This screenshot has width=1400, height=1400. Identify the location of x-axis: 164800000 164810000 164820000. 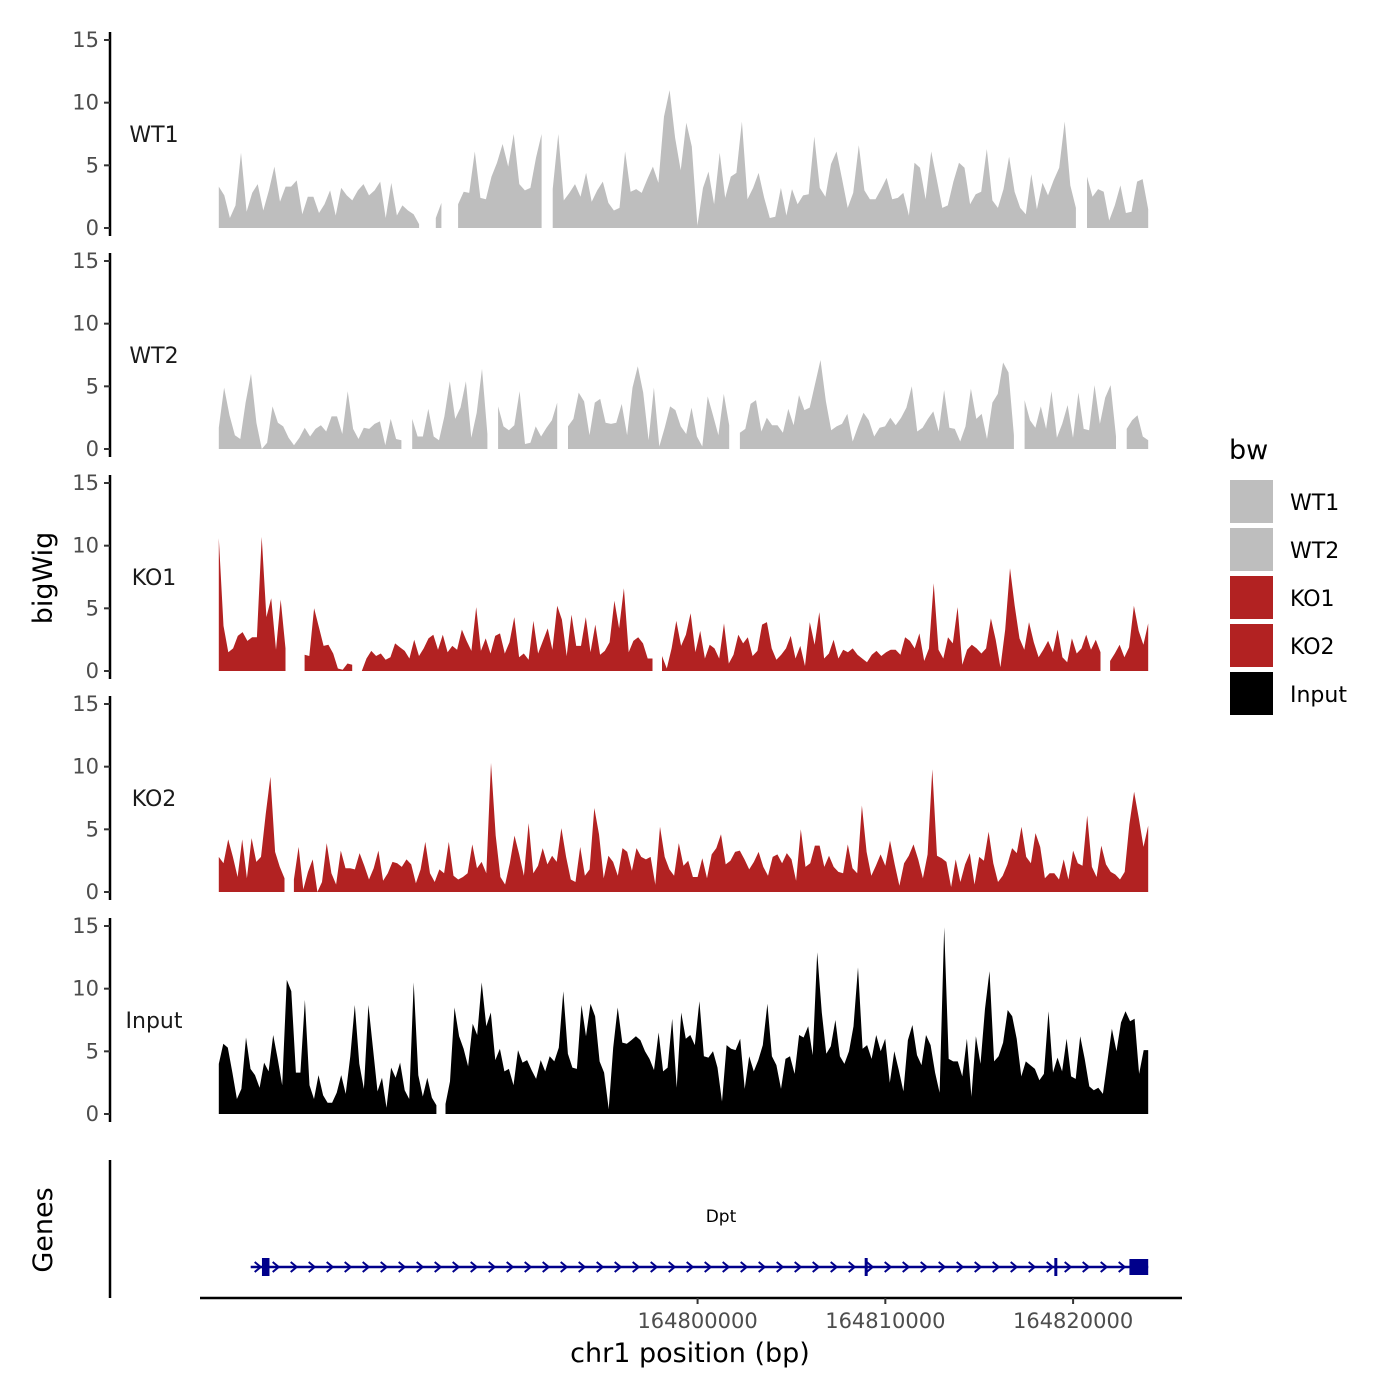
(691, 1314).